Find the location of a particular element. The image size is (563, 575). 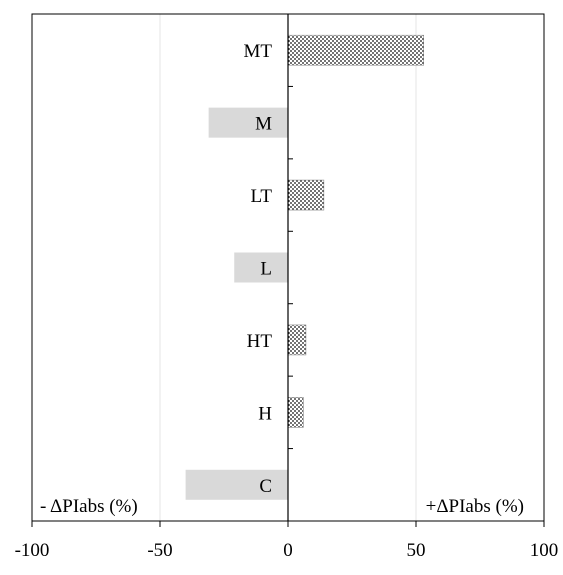

x-tick-label: 50 is located at coordinates (416, 550).